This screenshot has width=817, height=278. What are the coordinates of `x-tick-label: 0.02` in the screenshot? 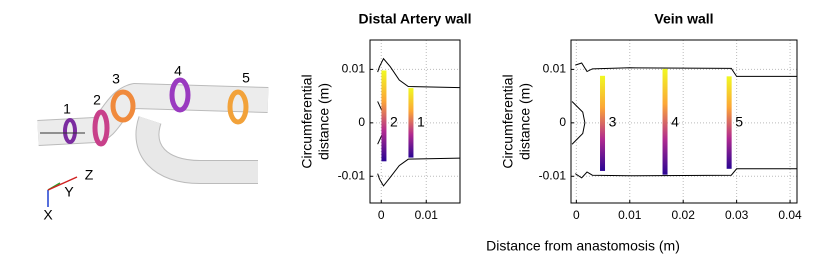 It's located at (684, 215).